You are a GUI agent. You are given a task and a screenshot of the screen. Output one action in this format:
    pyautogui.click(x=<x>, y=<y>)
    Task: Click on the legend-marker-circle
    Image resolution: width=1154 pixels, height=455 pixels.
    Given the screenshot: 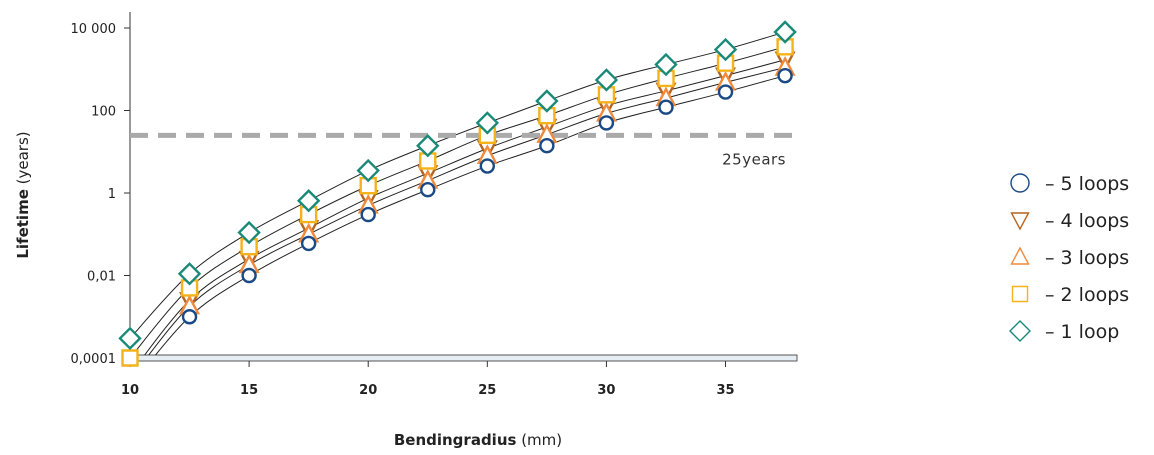 What is the action you would take?
    pyautogui.click(x=1020, y=183)
    